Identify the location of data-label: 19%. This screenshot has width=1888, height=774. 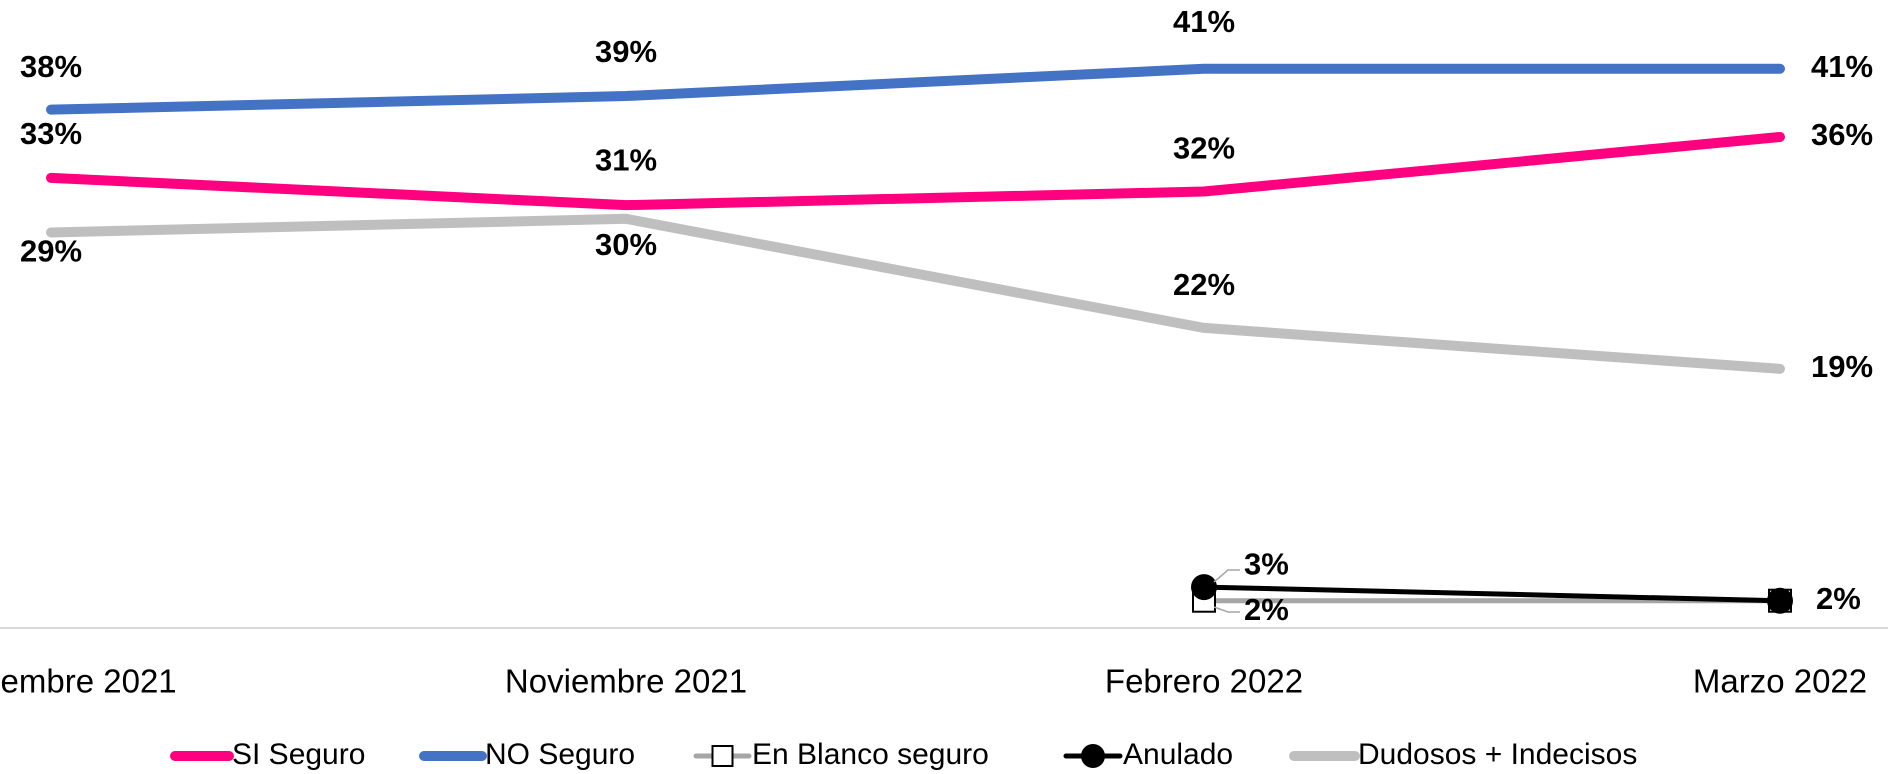
(1842, 366).